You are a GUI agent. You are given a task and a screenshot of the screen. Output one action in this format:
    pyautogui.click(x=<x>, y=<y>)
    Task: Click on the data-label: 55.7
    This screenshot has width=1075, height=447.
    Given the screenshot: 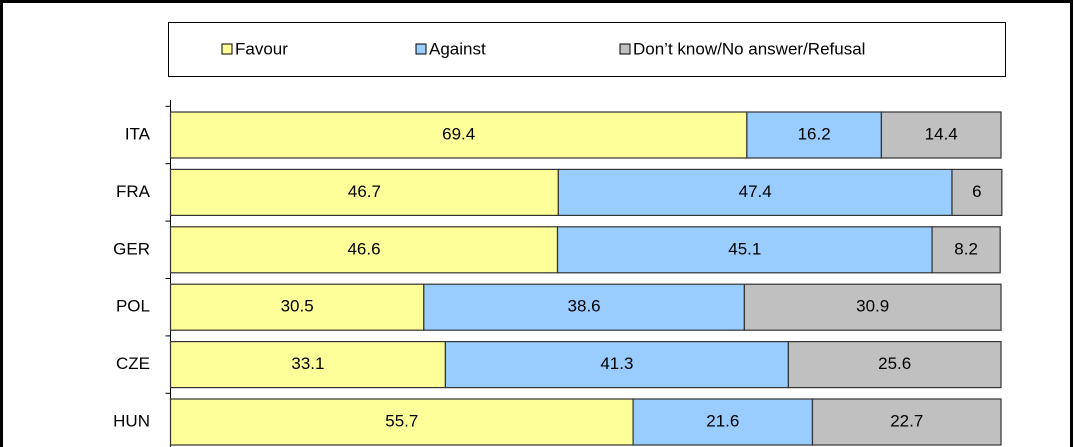 What is the action you would take?
    pyautogui.click(x=401, y=420)
    